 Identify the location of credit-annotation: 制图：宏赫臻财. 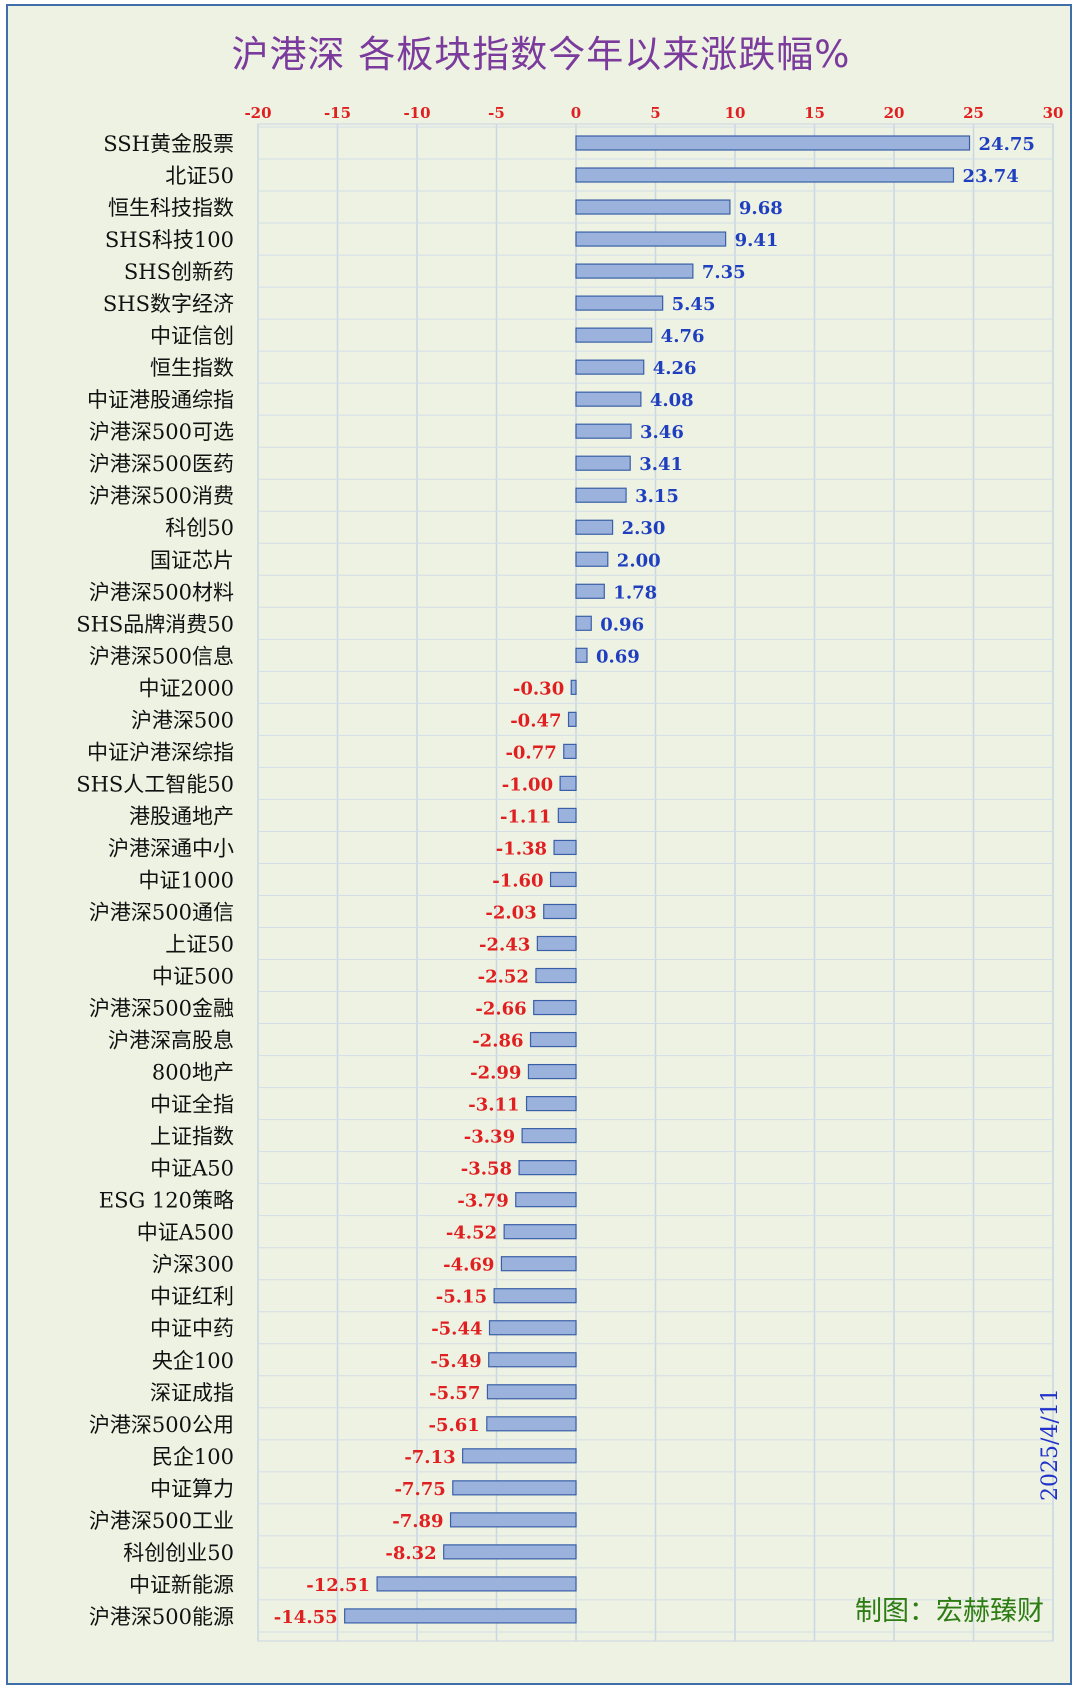
(949, 1611).